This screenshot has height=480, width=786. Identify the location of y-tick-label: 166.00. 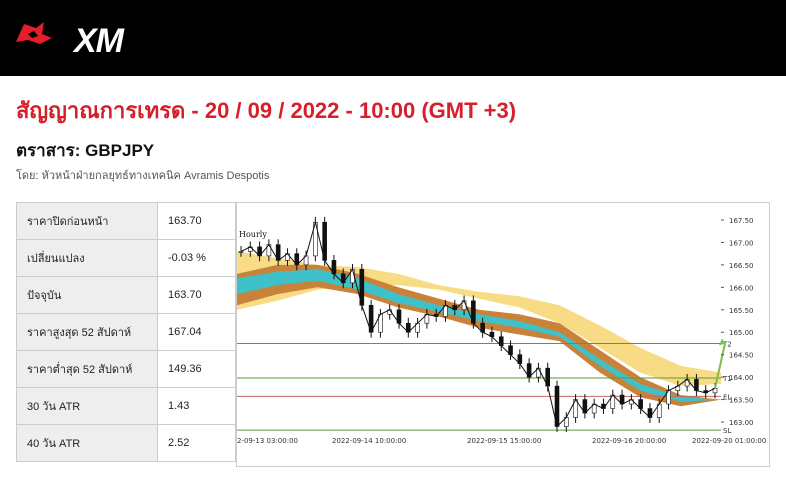
(741, 288).